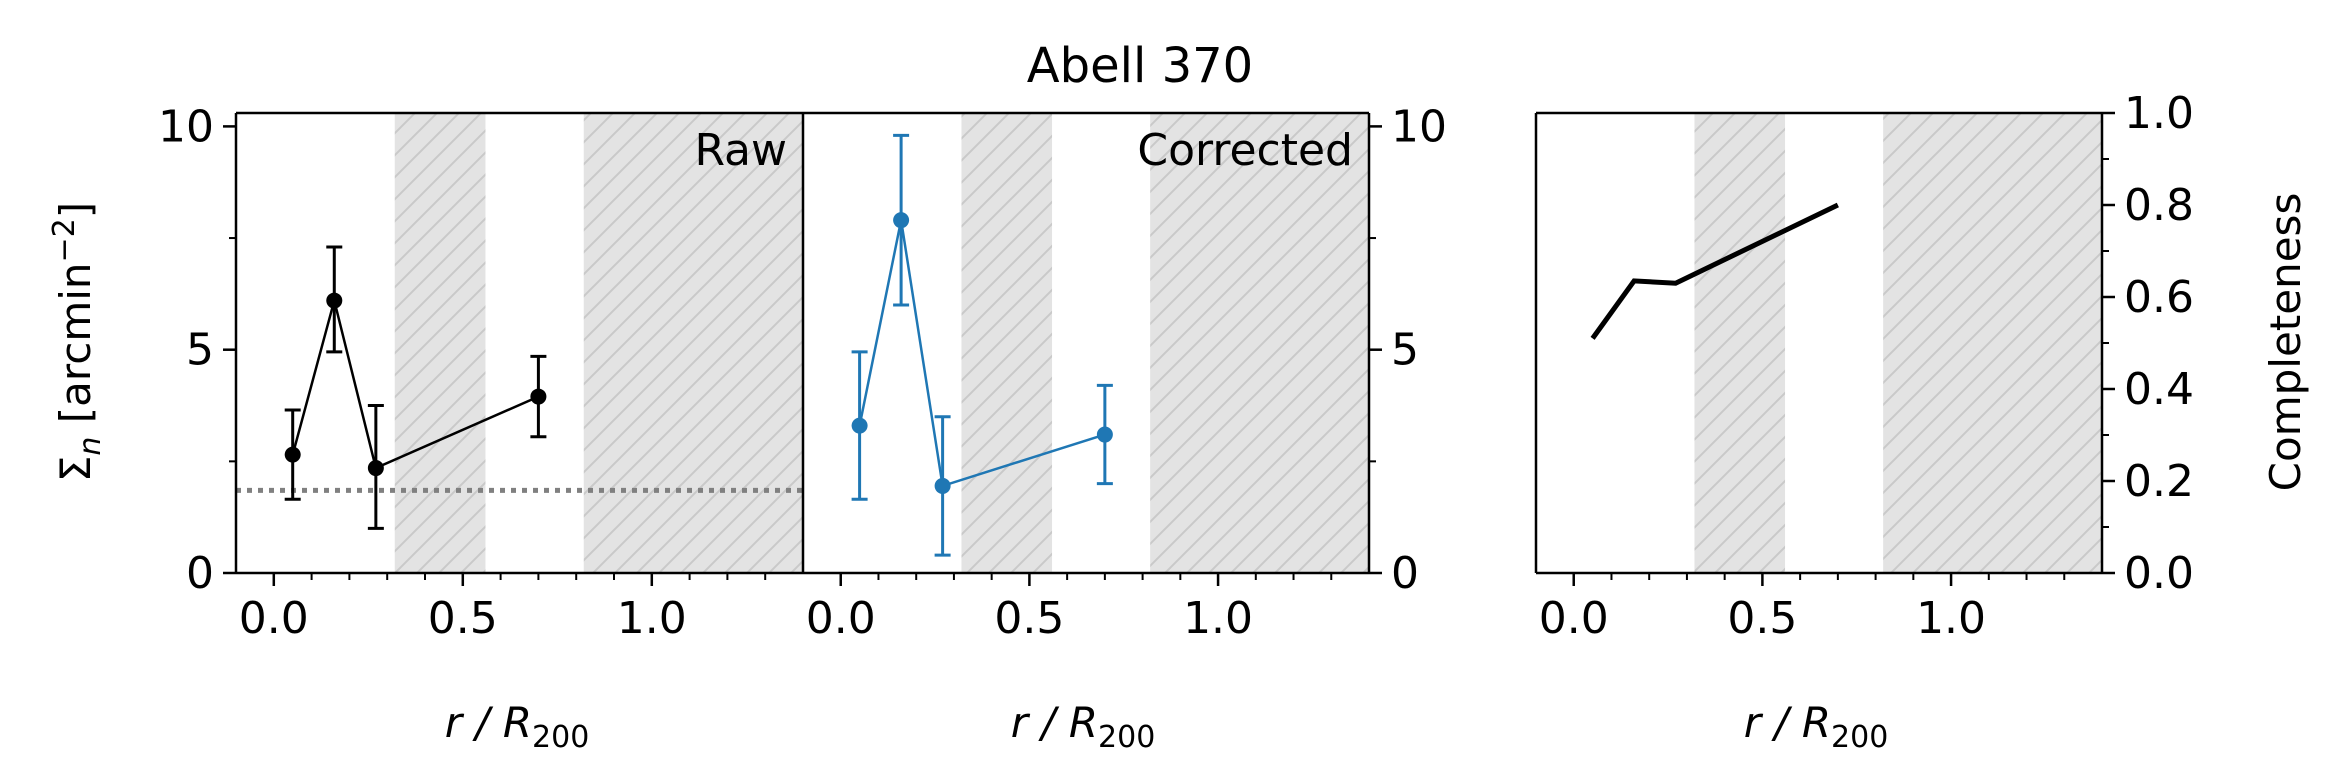  Describe the element at coordinates (652, 618) in the screenshot. I see `raw-xtick-label-2: 1.0` at that location.